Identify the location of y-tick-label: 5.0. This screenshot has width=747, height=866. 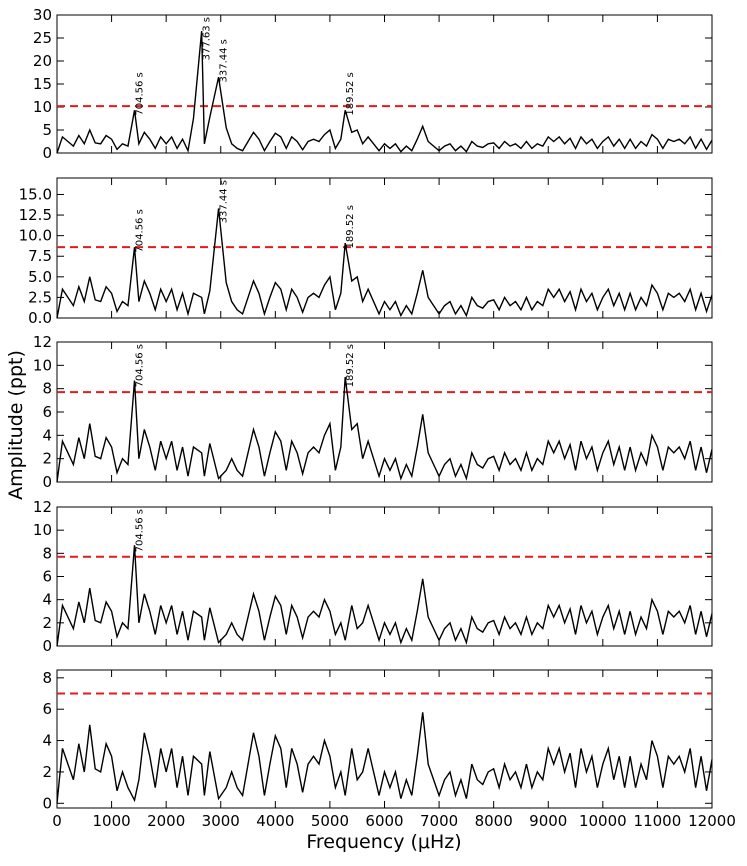
(40, 277).